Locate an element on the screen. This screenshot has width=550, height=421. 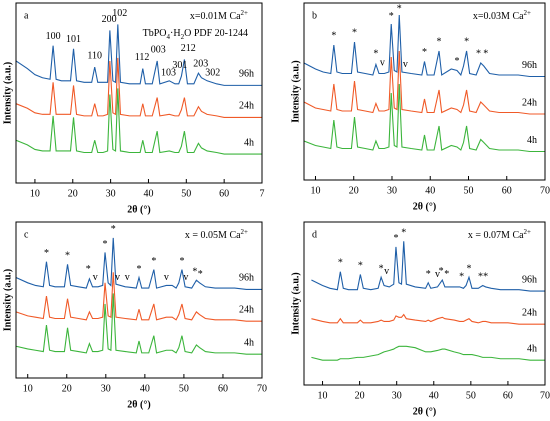
peak-annotation: 101 is located at coordinates (73, 39).